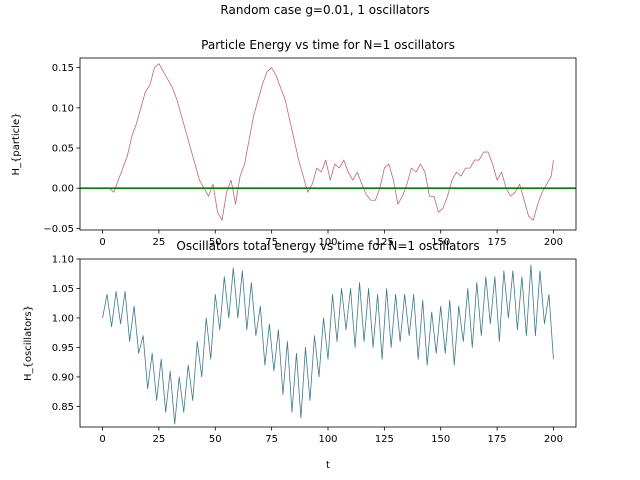  Describe the element at coordinates (63, 318) in the screenshot. I see `y-tick-label: 1.00` at that location.